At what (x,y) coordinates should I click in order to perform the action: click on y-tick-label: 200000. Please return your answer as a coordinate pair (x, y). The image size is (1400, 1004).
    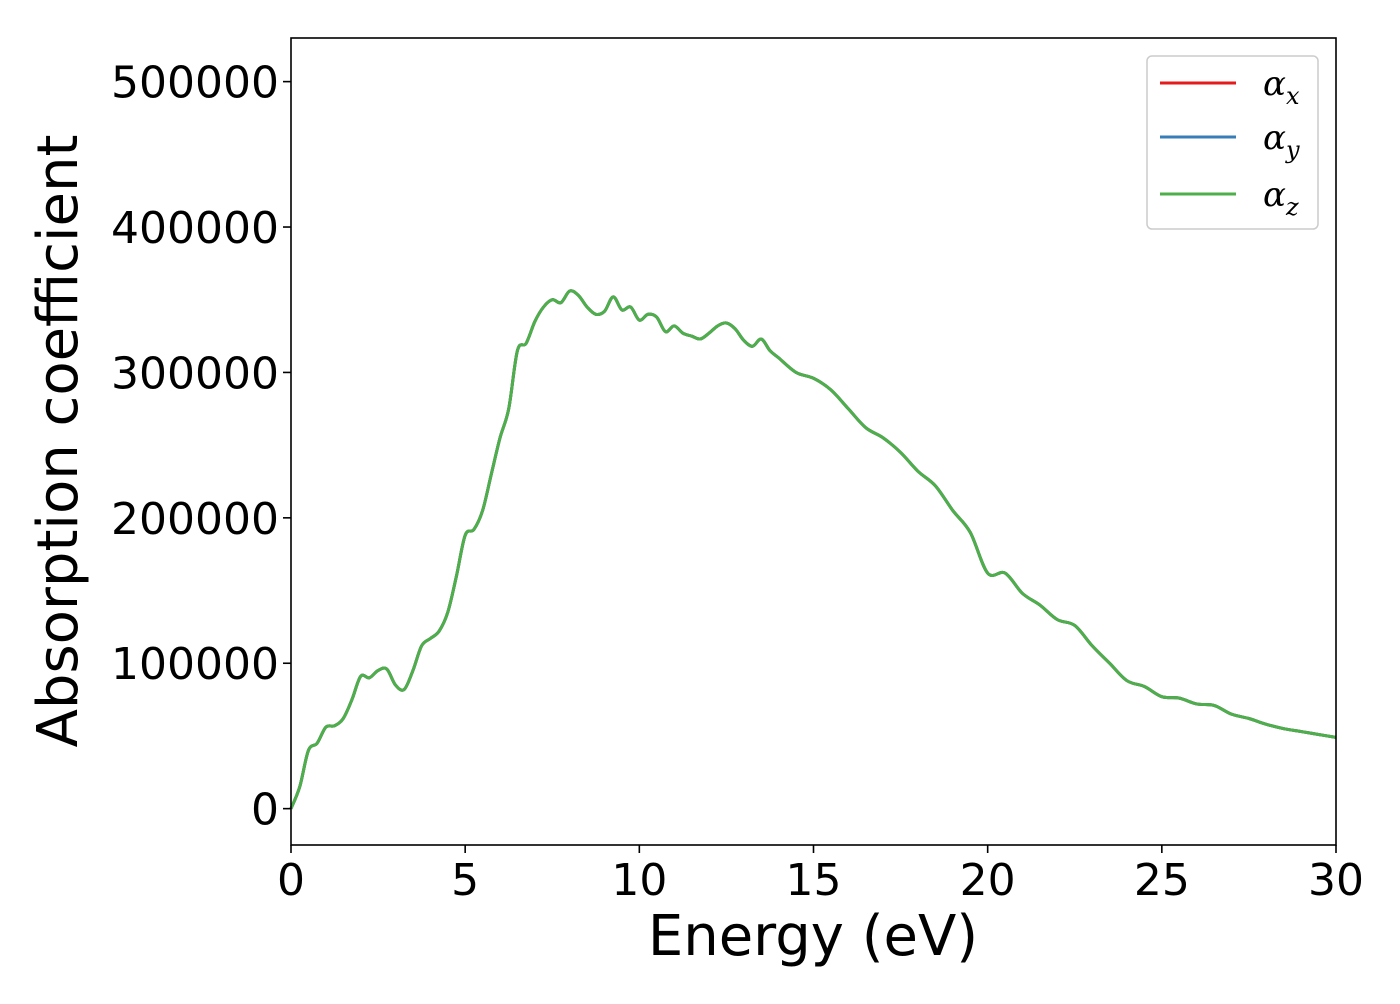
    Looking at the image, I should click on (195, 519).